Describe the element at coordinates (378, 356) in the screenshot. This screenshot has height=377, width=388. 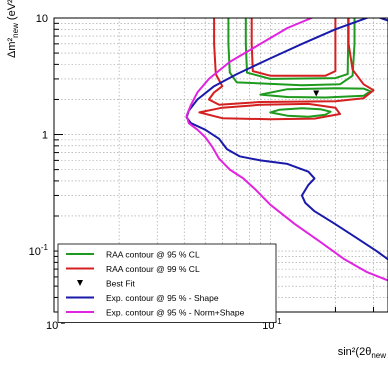
I see `x-axis-label-sub: new` at that location.